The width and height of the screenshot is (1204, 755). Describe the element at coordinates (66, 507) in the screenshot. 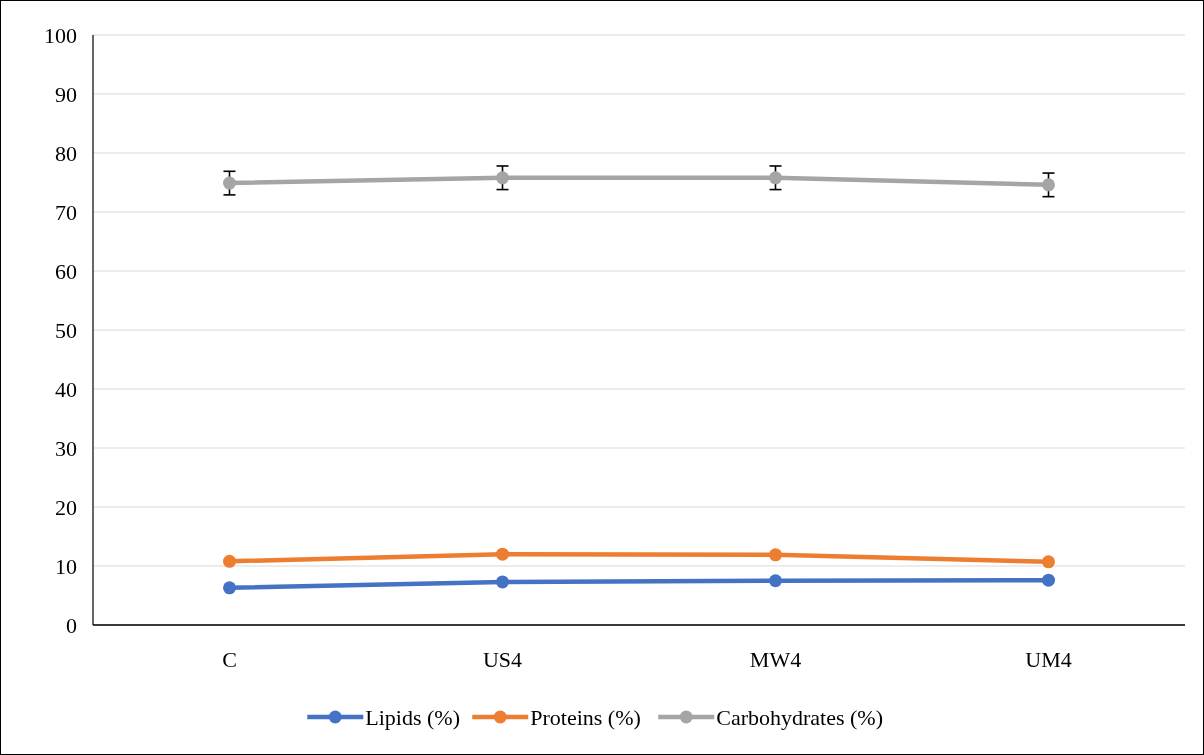

I see `y-tick-label: 20` at that location.